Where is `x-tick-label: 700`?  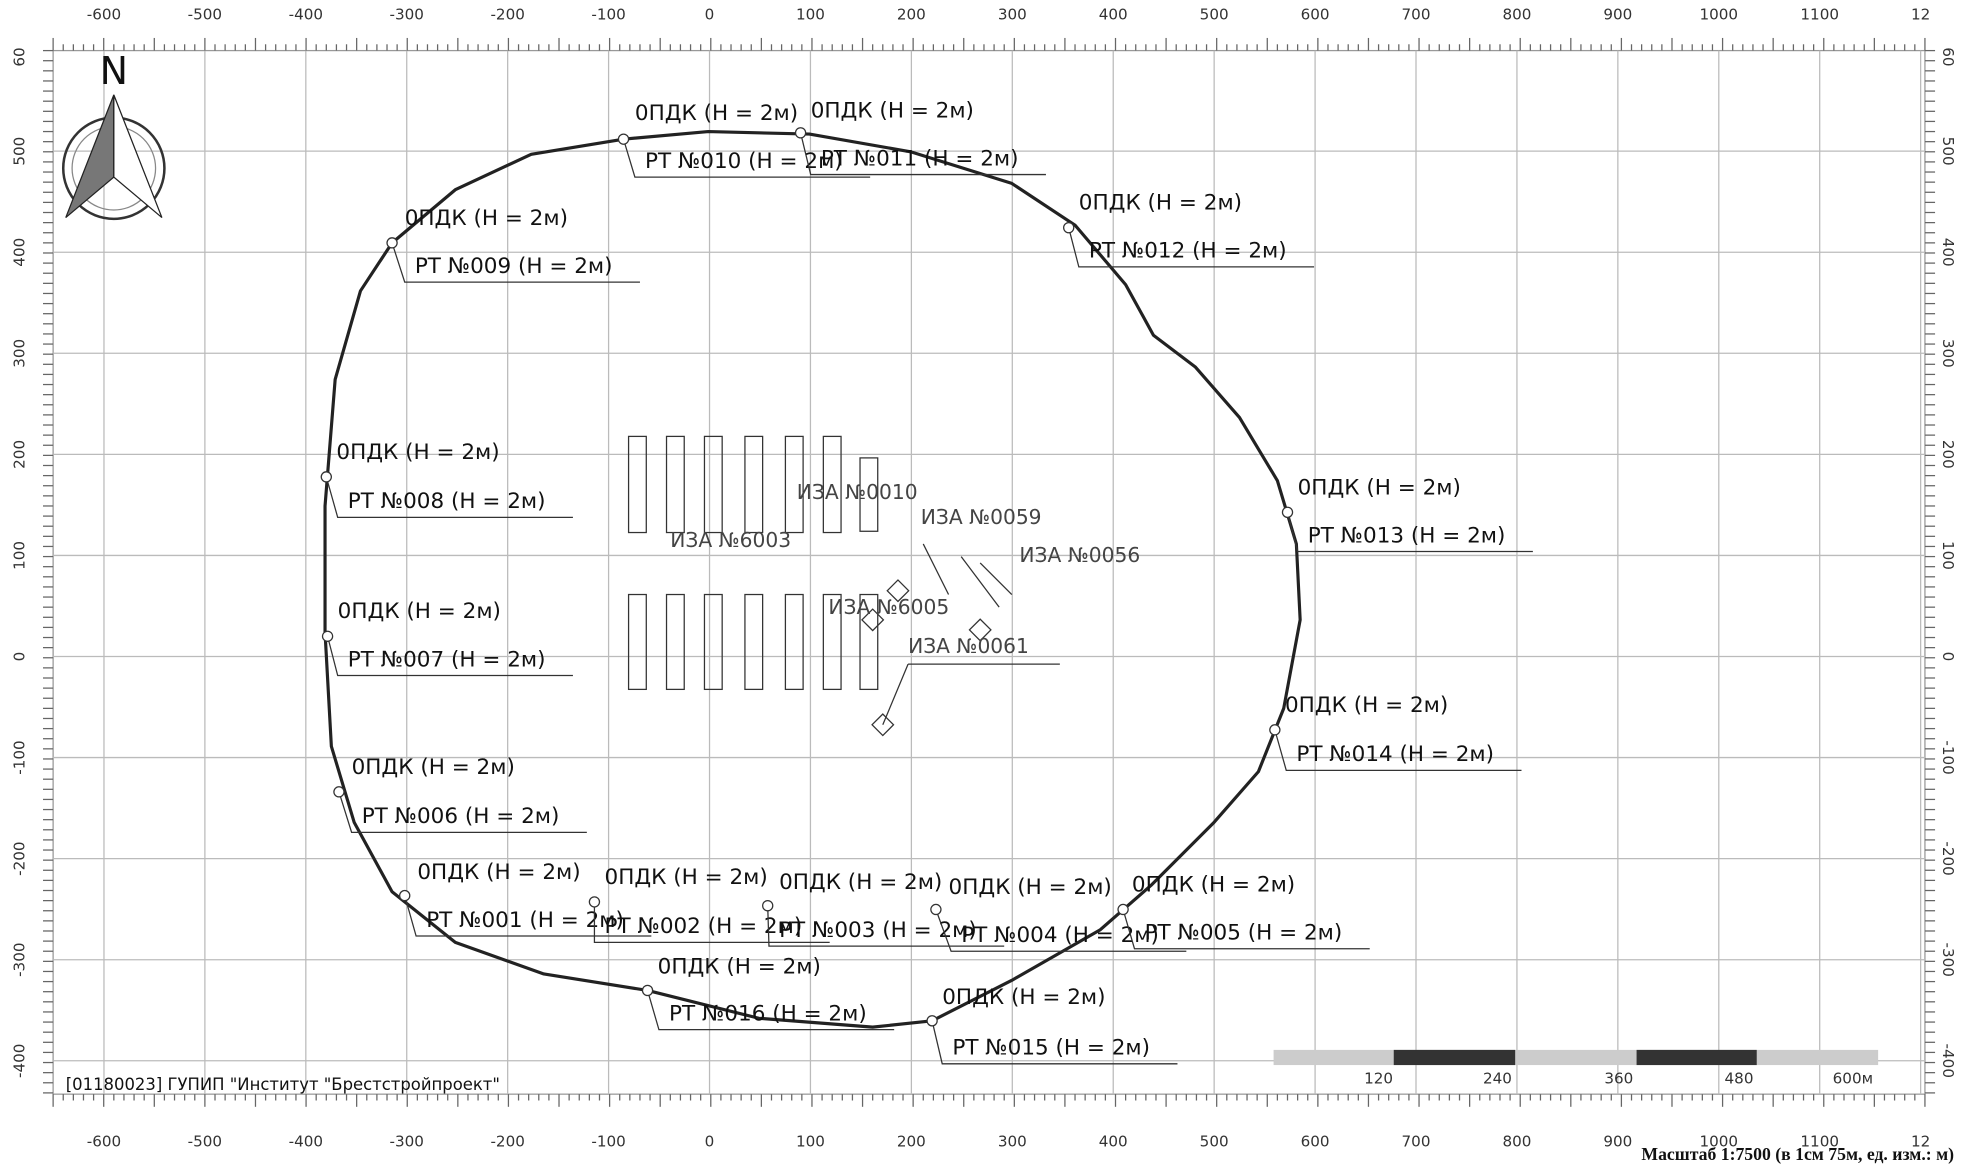 x-tick-label: 700 is located at coordinates (1416, 15).